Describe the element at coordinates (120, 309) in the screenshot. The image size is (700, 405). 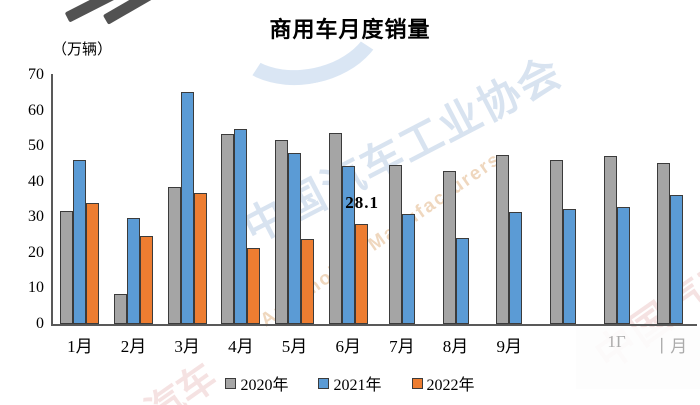
I see `bar-2020年-2月` at that location.